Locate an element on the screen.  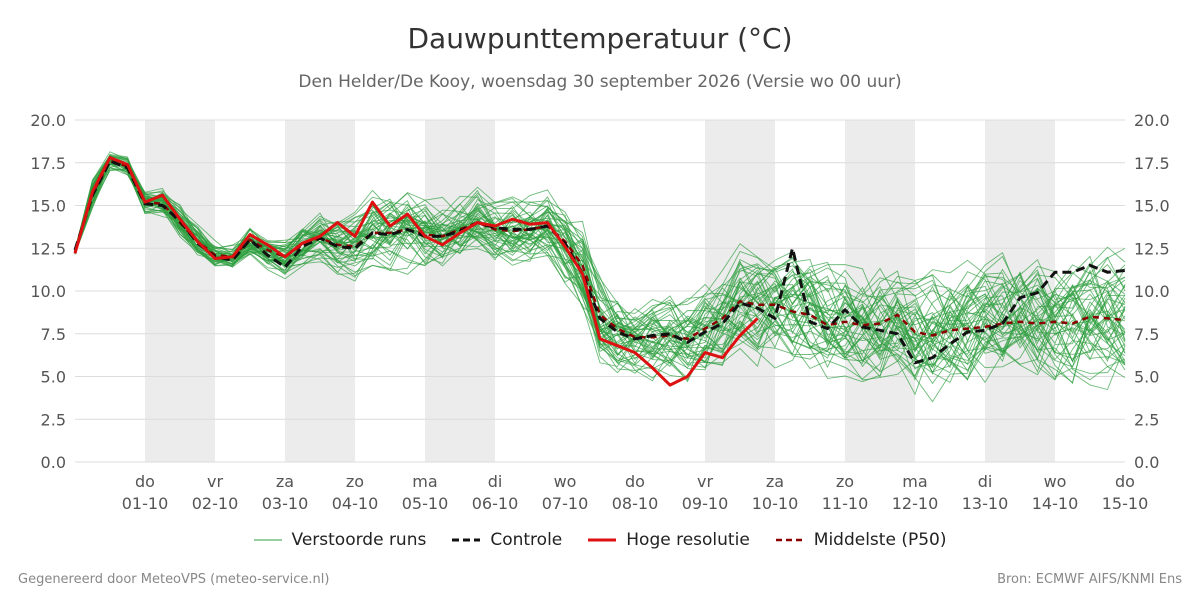
x-tick-date: 03-10 is located at coordinates (285, 503).